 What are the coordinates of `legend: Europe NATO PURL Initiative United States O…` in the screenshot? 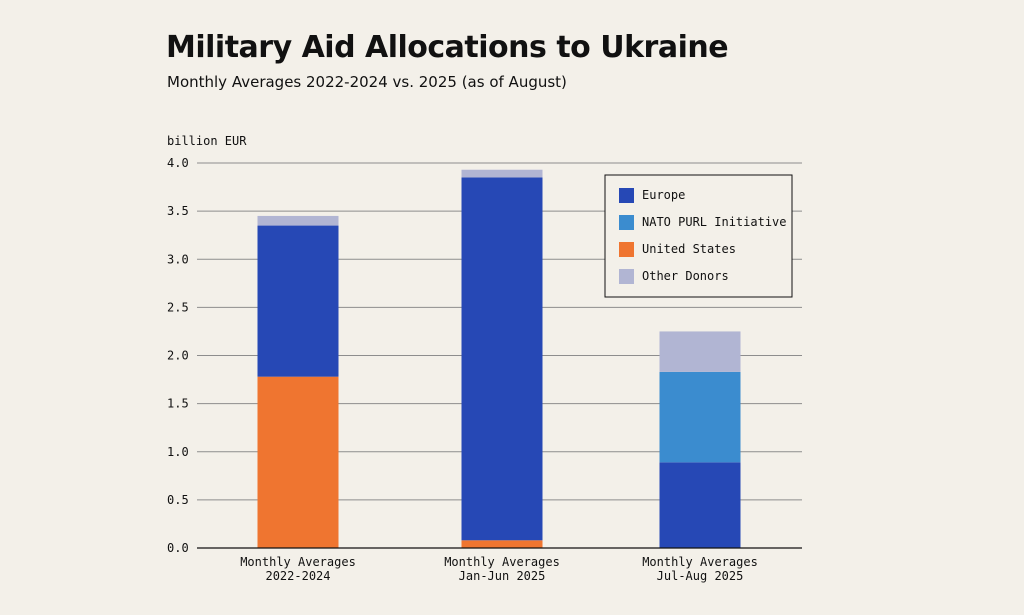 It's located at (698, 236).